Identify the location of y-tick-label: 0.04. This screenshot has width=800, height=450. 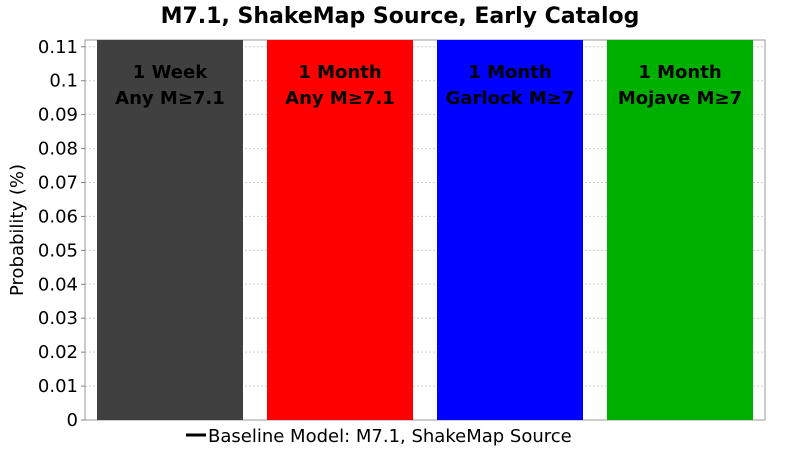
(58, 284).